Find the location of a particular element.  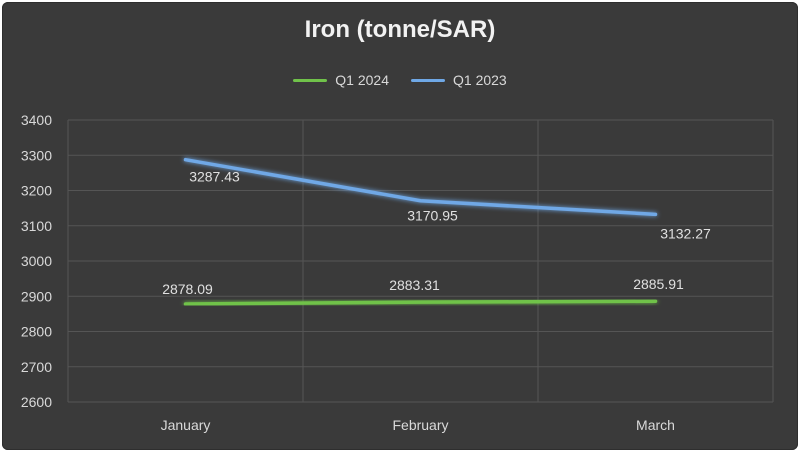

legend-item-q1-2023: Q1 2023 is located at coordinates (459, 80).